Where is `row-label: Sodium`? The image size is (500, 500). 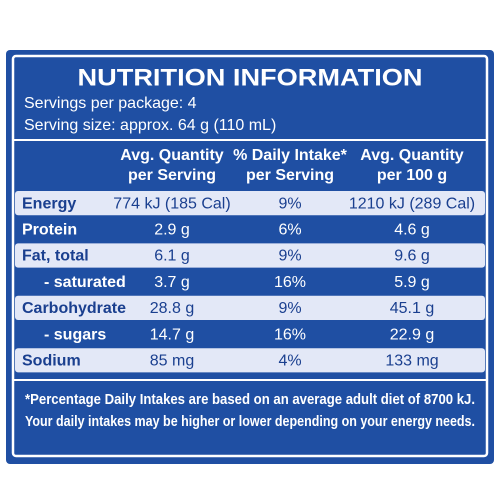
row-label: Sodium is located at coordinates (51, 361).